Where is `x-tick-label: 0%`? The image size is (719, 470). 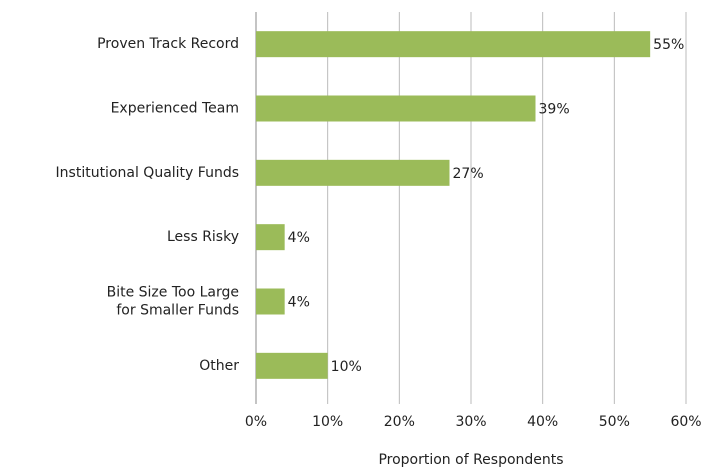
x-tick-label: 0% is located at coordinates (256, 422).